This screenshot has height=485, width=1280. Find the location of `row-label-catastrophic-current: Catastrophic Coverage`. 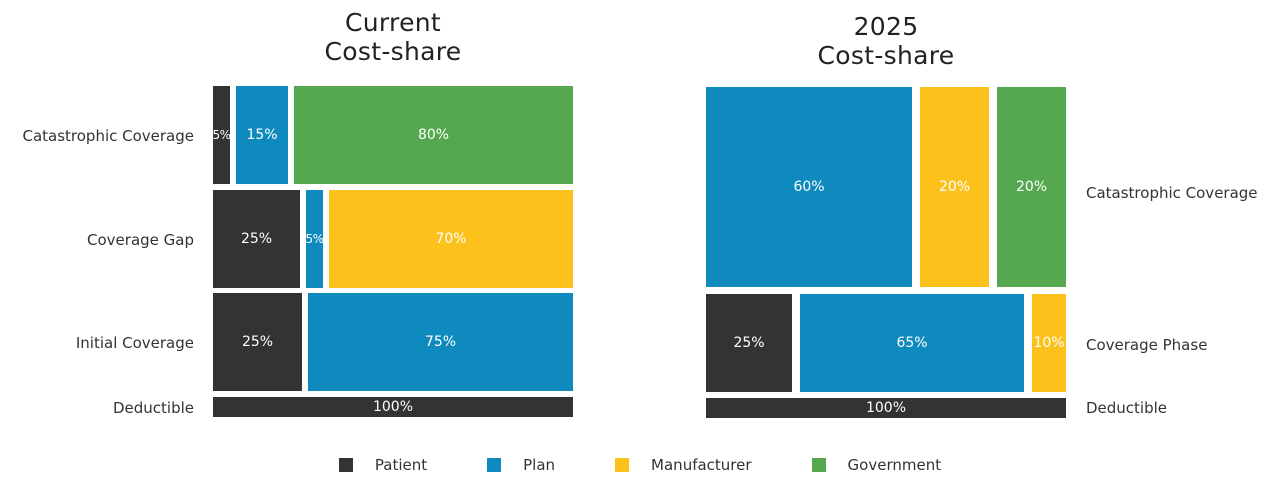

row-label-catastrophic-current: Catastrophic Coverage is located at coordinates (108, 136).